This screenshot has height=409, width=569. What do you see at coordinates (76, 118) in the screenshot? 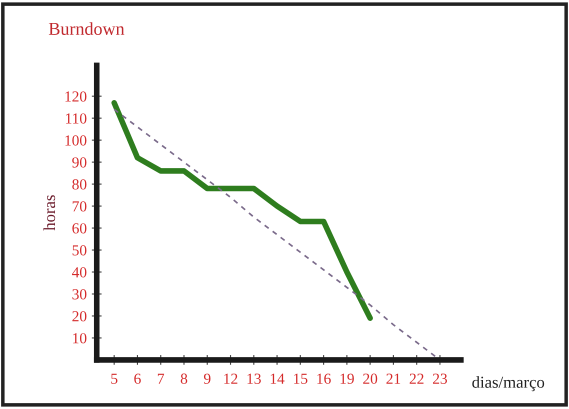
I see `y-tick-label: 110` at bounding box center [76, 118].